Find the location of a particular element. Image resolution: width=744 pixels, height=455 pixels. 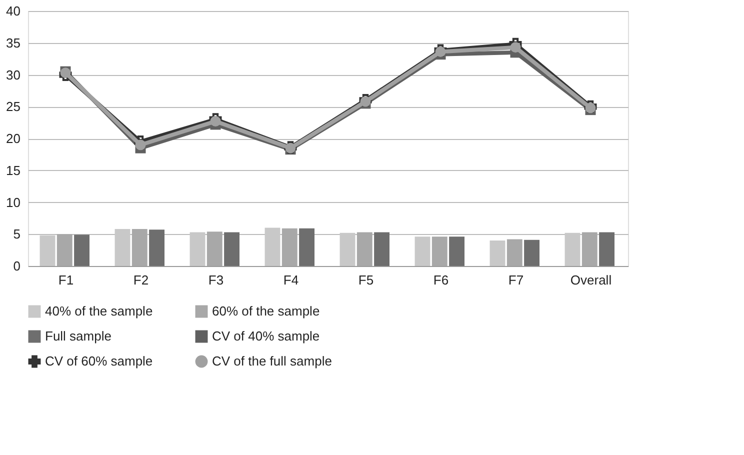

x-tick-label: F3 is located at coordinates (216, 280).